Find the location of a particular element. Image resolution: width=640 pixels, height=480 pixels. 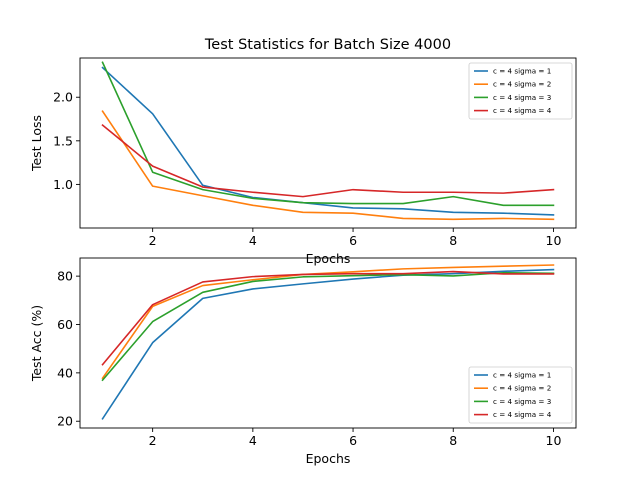

y-axis-label: Test Loss is located at coordinates (36, 143).